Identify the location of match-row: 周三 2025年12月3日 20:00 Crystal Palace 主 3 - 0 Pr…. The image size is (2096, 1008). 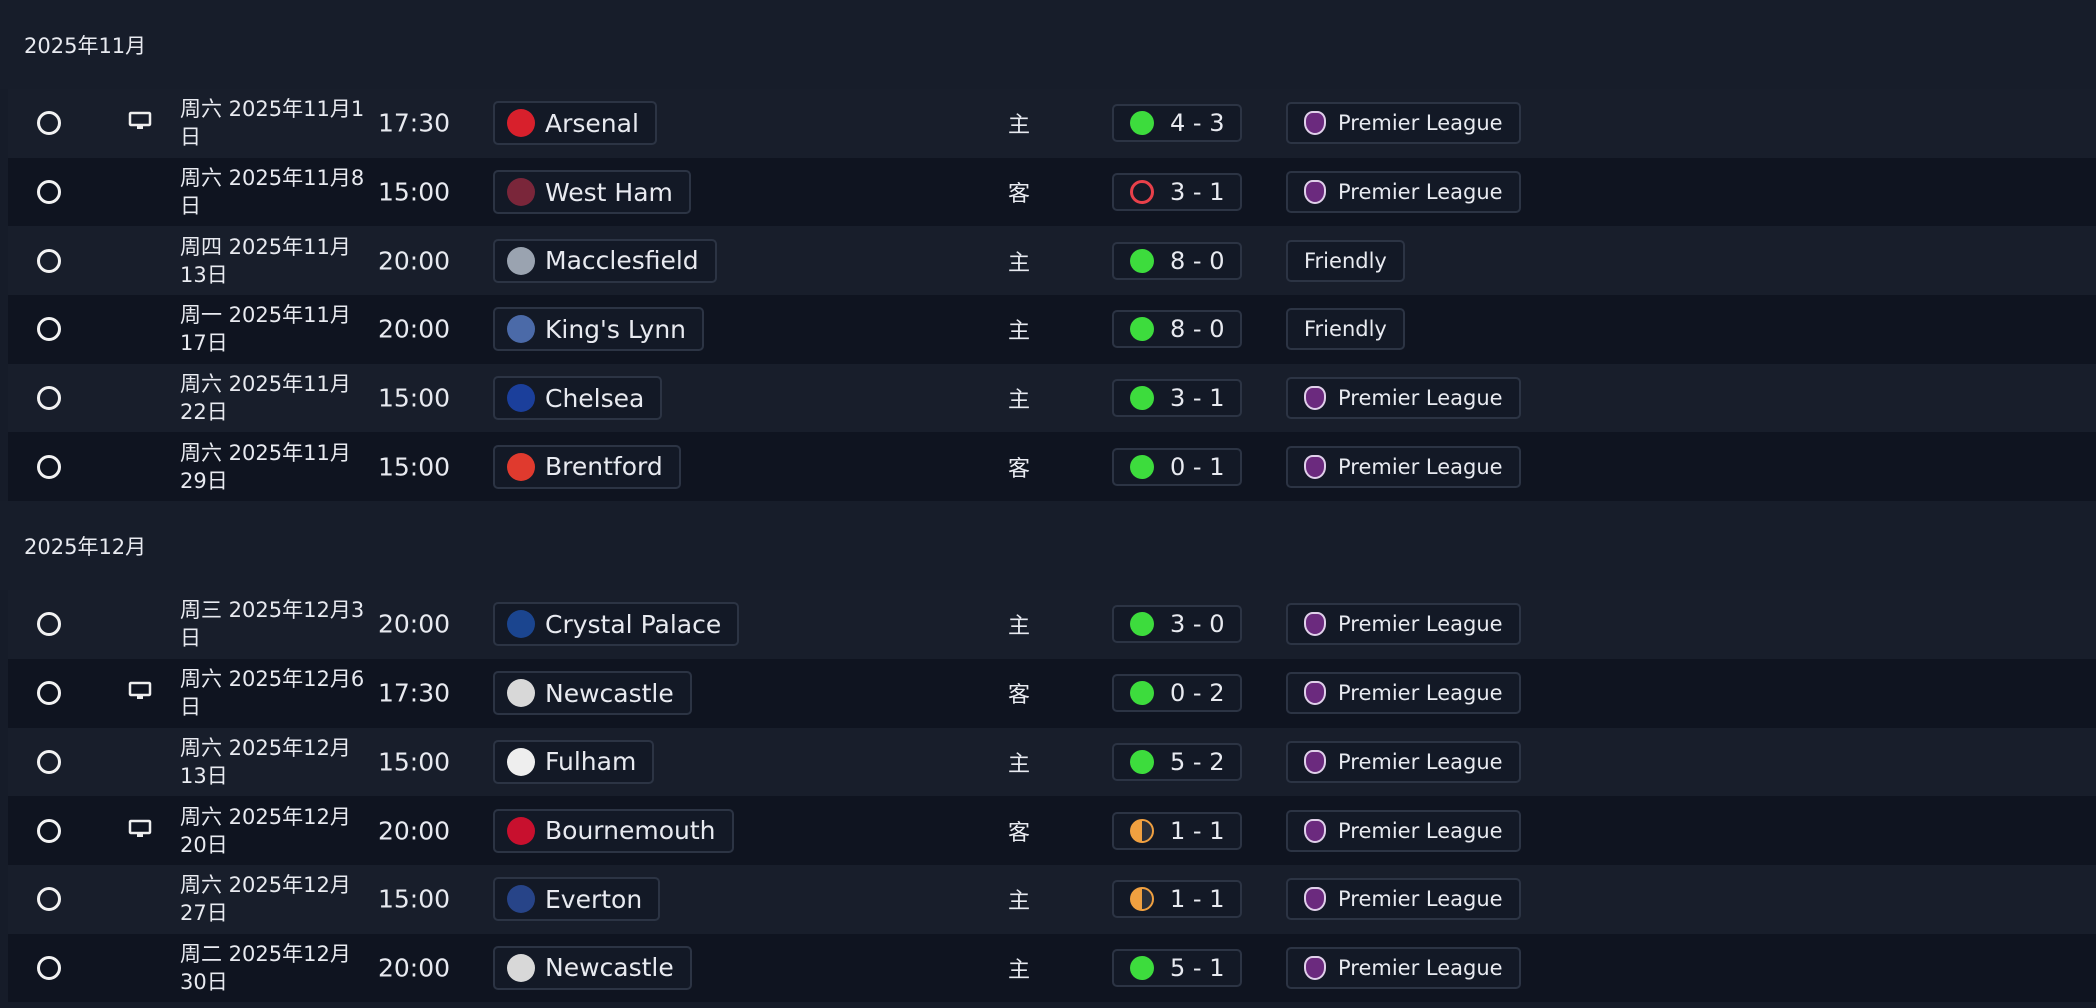
(1052, 624).